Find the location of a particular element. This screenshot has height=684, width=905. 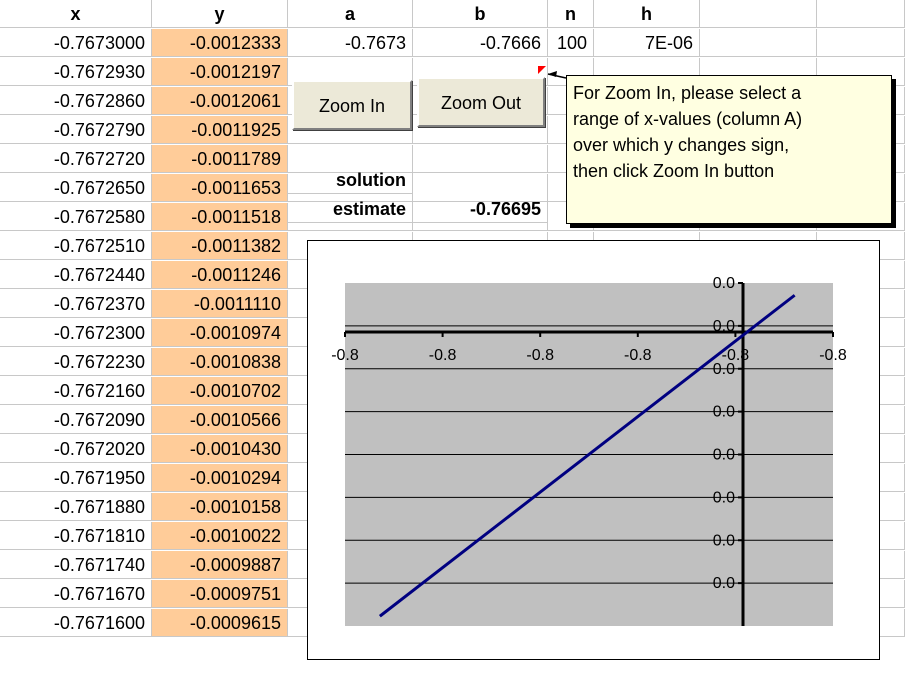

y-cell: -0.0010974 is located at coordinates (220, 333).